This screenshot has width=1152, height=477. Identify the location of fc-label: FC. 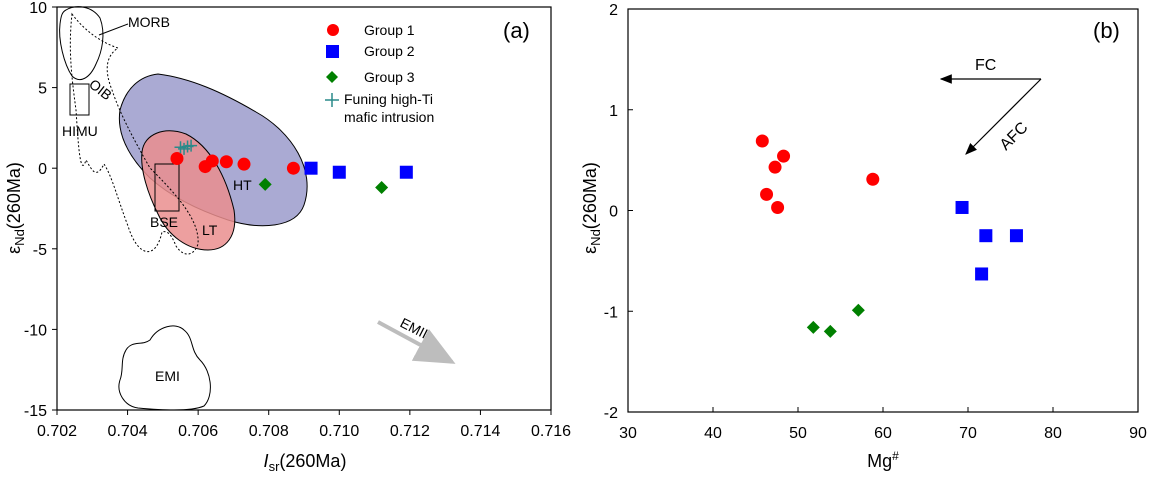
(985, 65).